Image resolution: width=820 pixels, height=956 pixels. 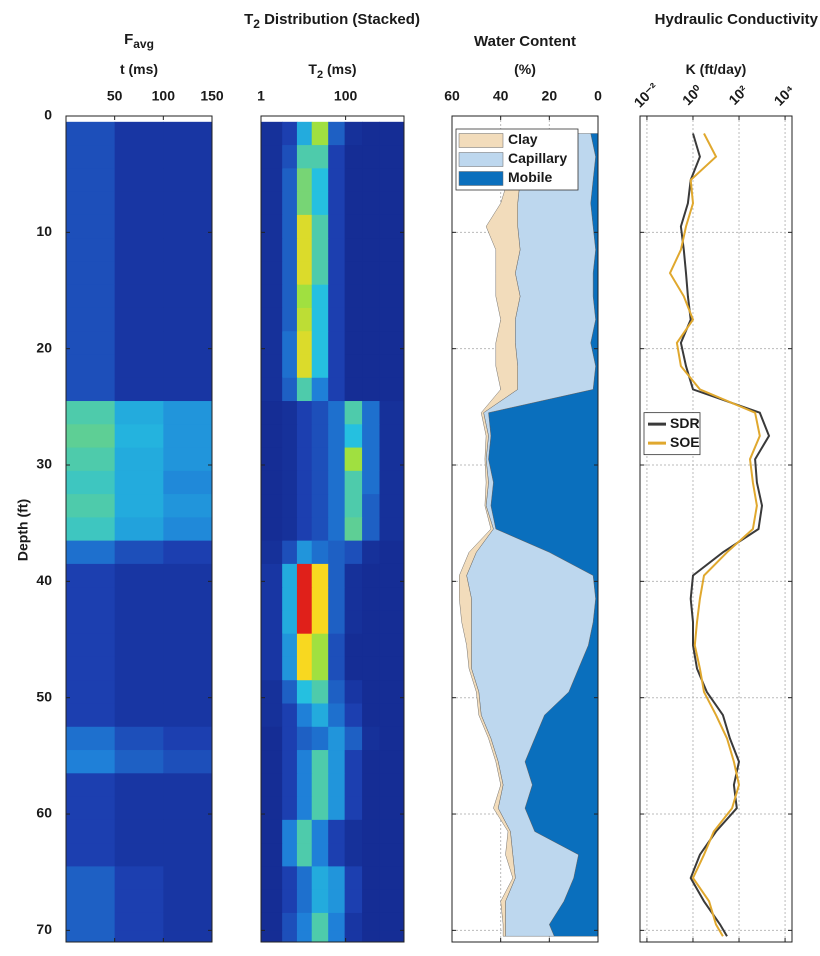 I want to click on legend-label: SDR, so click(x=685, y=423).